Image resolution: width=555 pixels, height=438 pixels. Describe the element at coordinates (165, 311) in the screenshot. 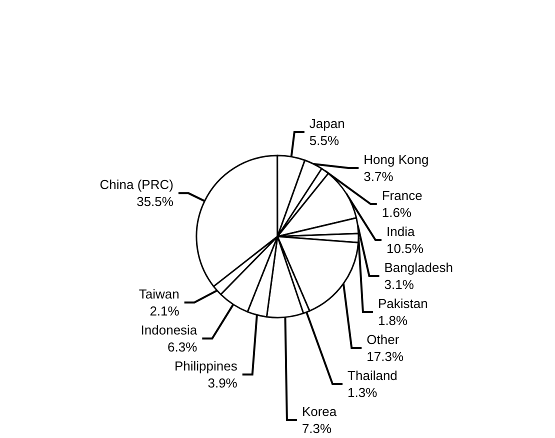

I see `data-label: 2.1%` at that location.